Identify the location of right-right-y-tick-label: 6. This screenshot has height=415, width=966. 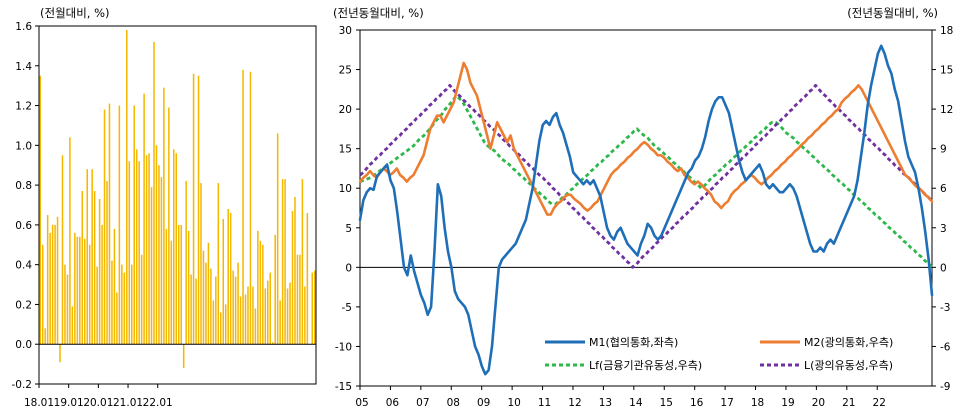
(943, 189).